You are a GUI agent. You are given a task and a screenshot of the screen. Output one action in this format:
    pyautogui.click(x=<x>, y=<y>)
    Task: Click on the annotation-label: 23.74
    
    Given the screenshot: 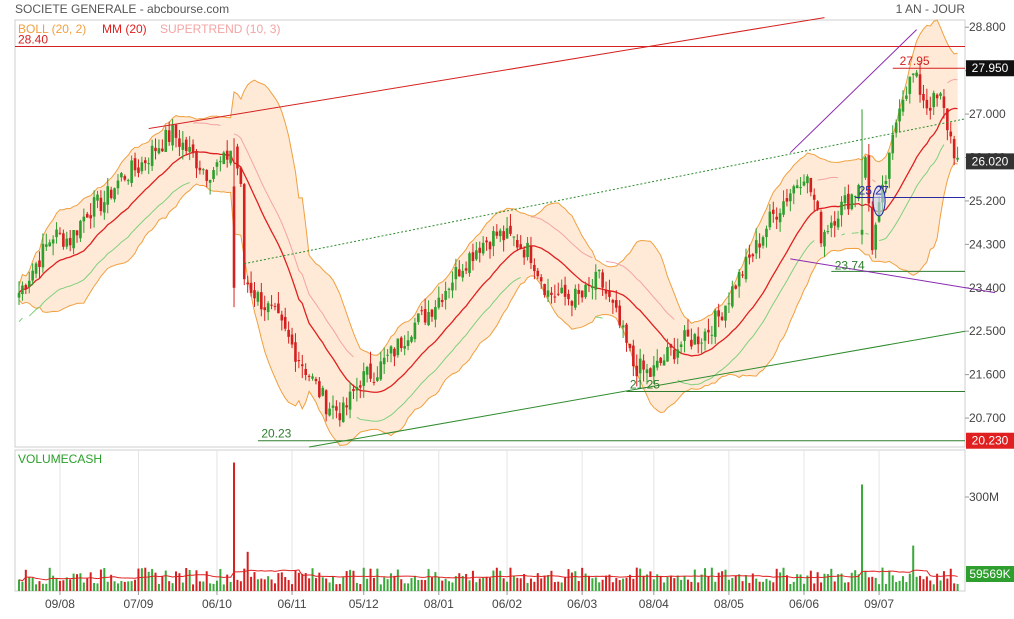 What is the action you would take?
    pyautogui.click(x=850, y=265)
    